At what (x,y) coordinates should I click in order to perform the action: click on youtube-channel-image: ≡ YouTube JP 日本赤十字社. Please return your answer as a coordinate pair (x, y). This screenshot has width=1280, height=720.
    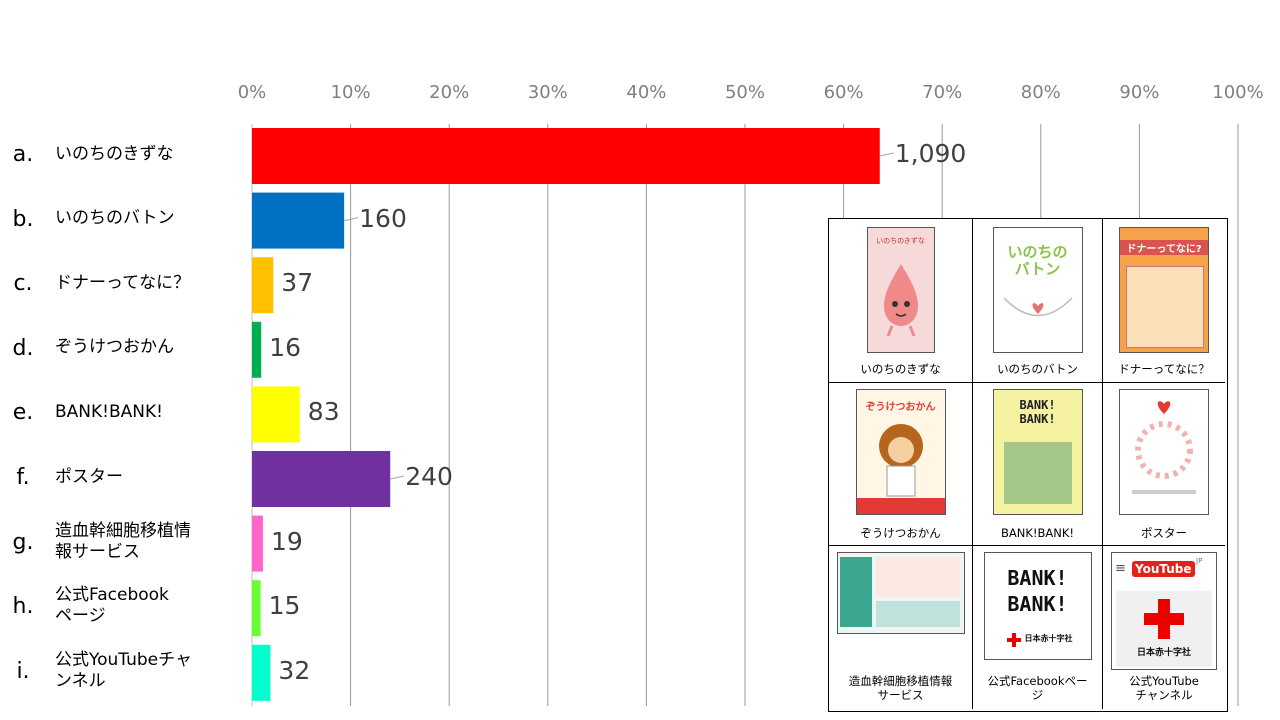
    Looking at the image, I should click on (1164, 611).